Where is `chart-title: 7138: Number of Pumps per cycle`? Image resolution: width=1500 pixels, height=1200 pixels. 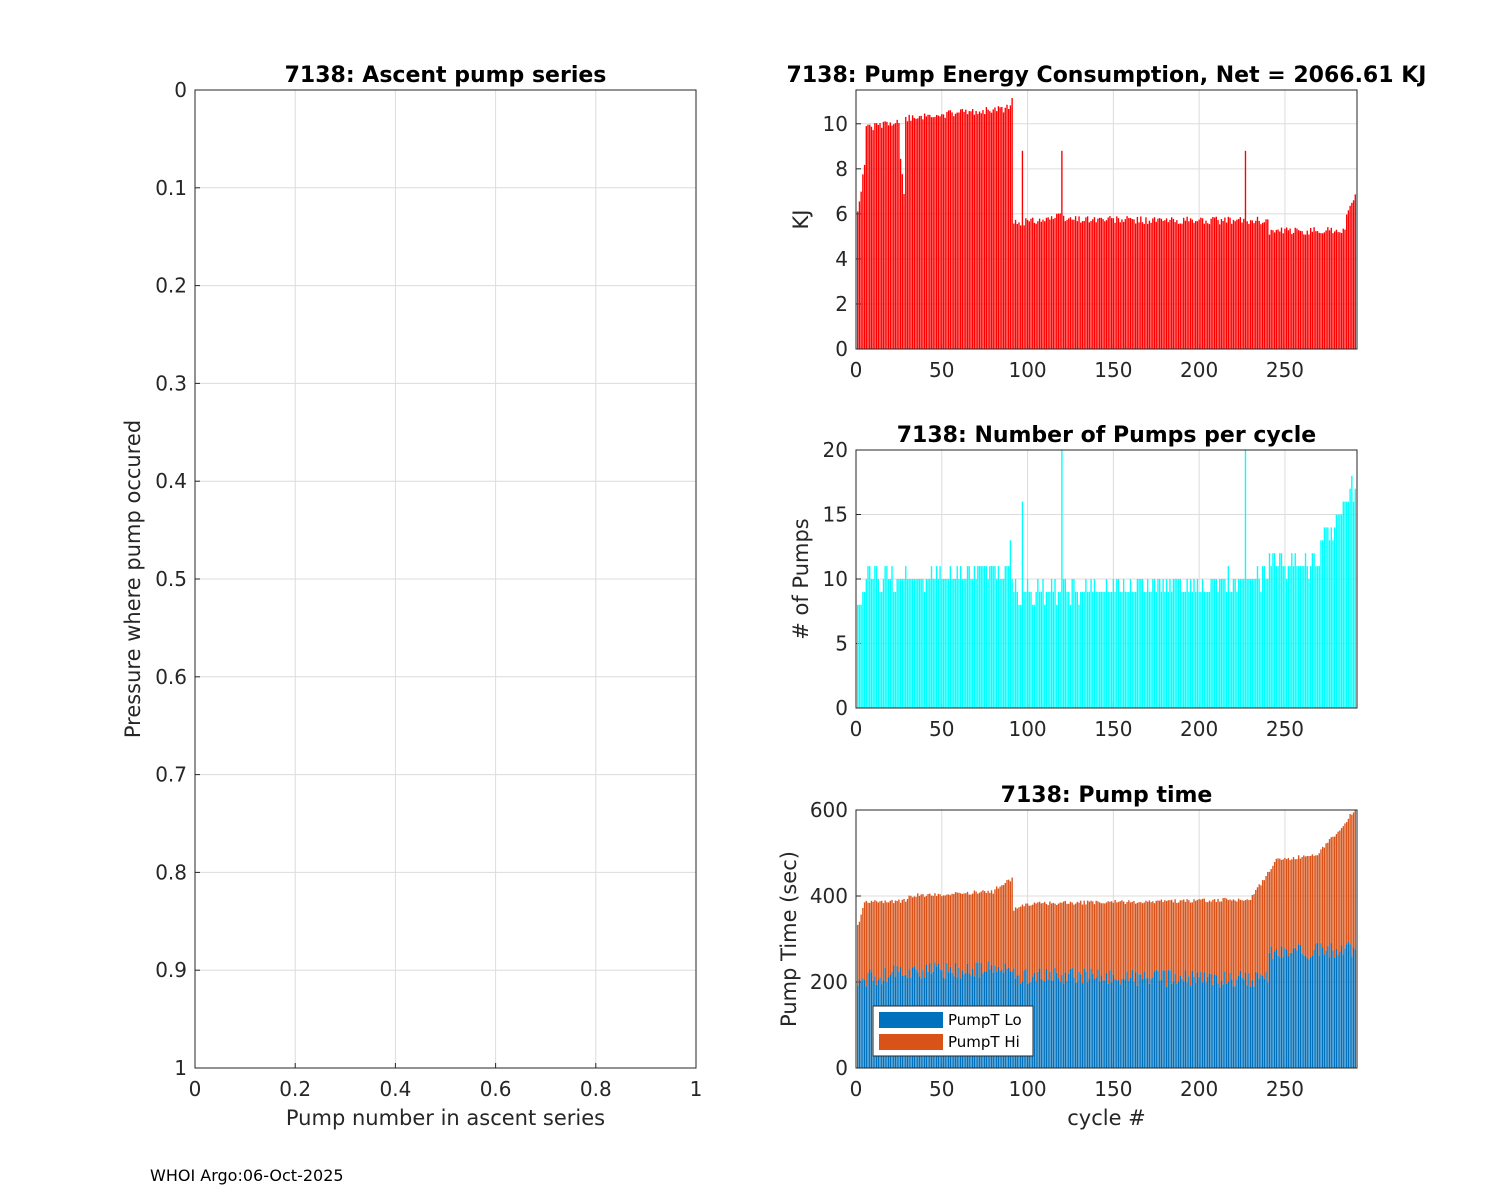
chart-title: 7138: Number of Pumps per cycle is located at coordinates (1106, 435).